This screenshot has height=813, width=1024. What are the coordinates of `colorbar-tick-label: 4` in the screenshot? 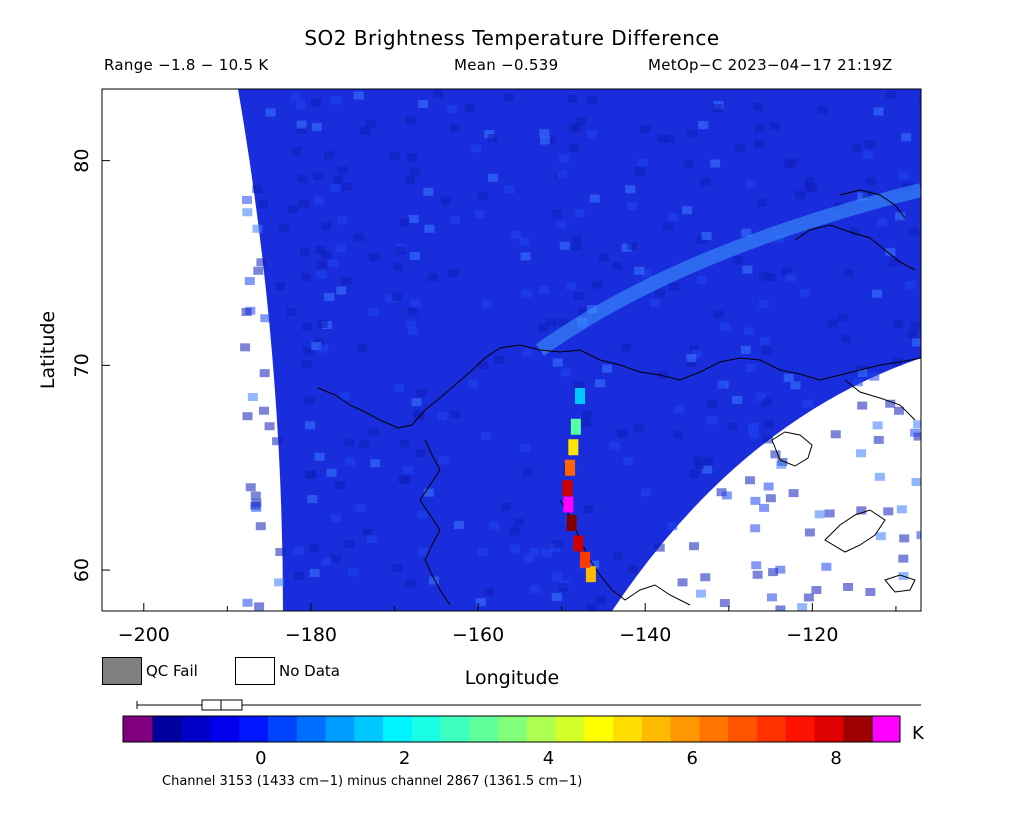 It's located at (548, 758).